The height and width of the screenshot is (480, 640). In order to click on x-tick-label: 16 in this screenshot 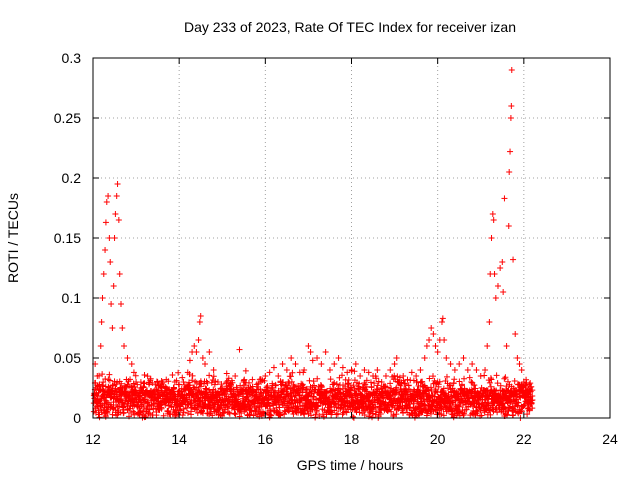, I will do `click(266, 439)`.